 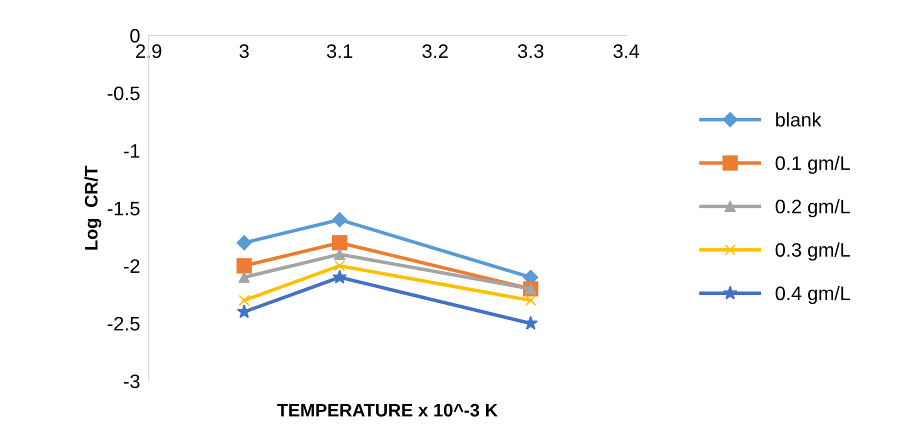 What do you see at coordinates (813, 295) in the screenshot?
I see `legend-label: 0.4 gm/L` at bounding box center [813, 295].